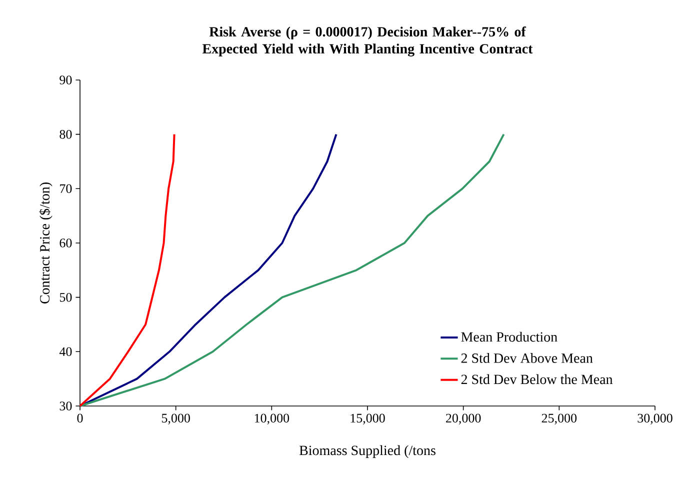 The image size is (681, 497). What do you see at coordinates (66, 297) in the screenshot?
I see `y-tick-label: 50` at bounding box center [66, 297].